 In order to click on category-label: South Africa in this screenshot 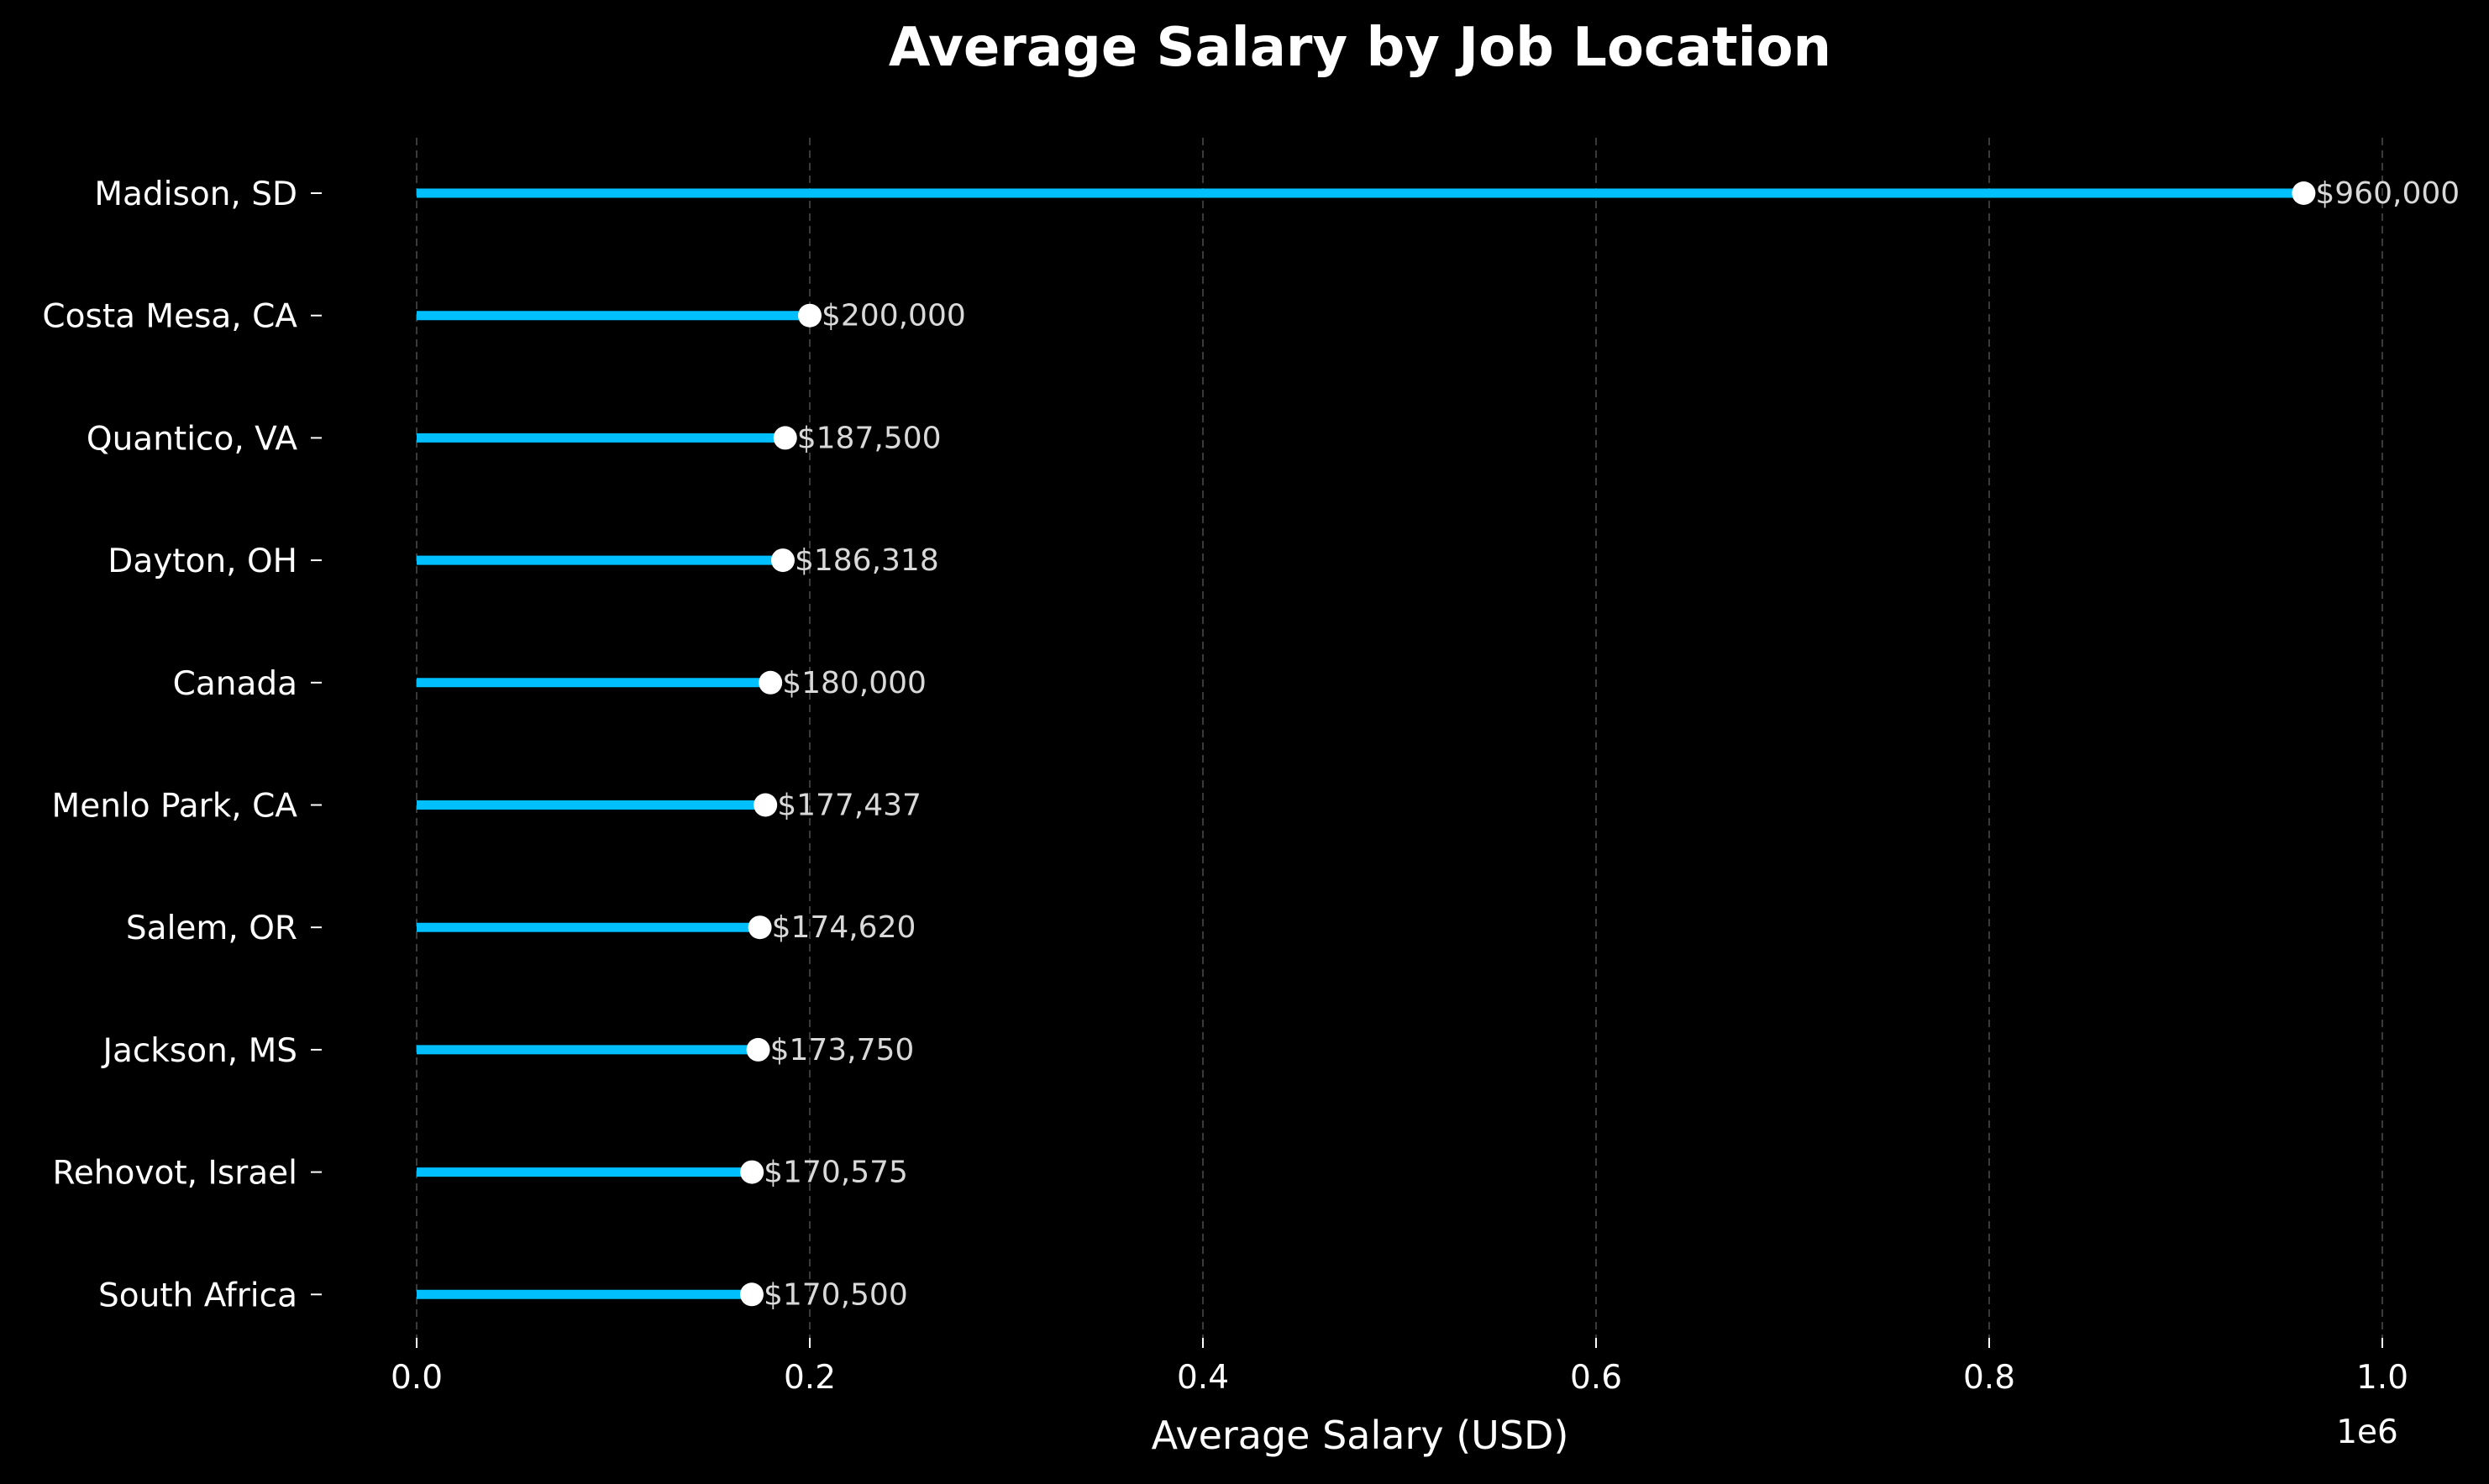, I will do `click(197, 1295)`.